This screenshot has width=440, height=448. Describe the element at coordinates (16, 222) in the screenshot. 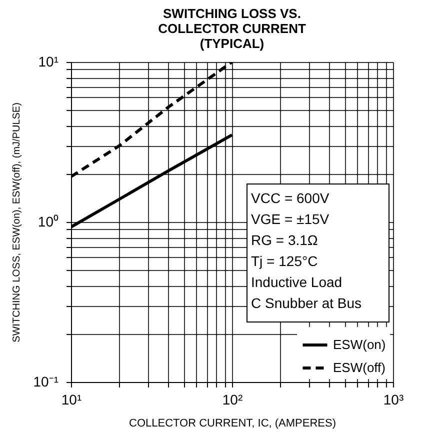

I see `y-axis-title: SWITCHING LOSS, ESW(on), ESW(off), (mJ/PULSE)` at that location.